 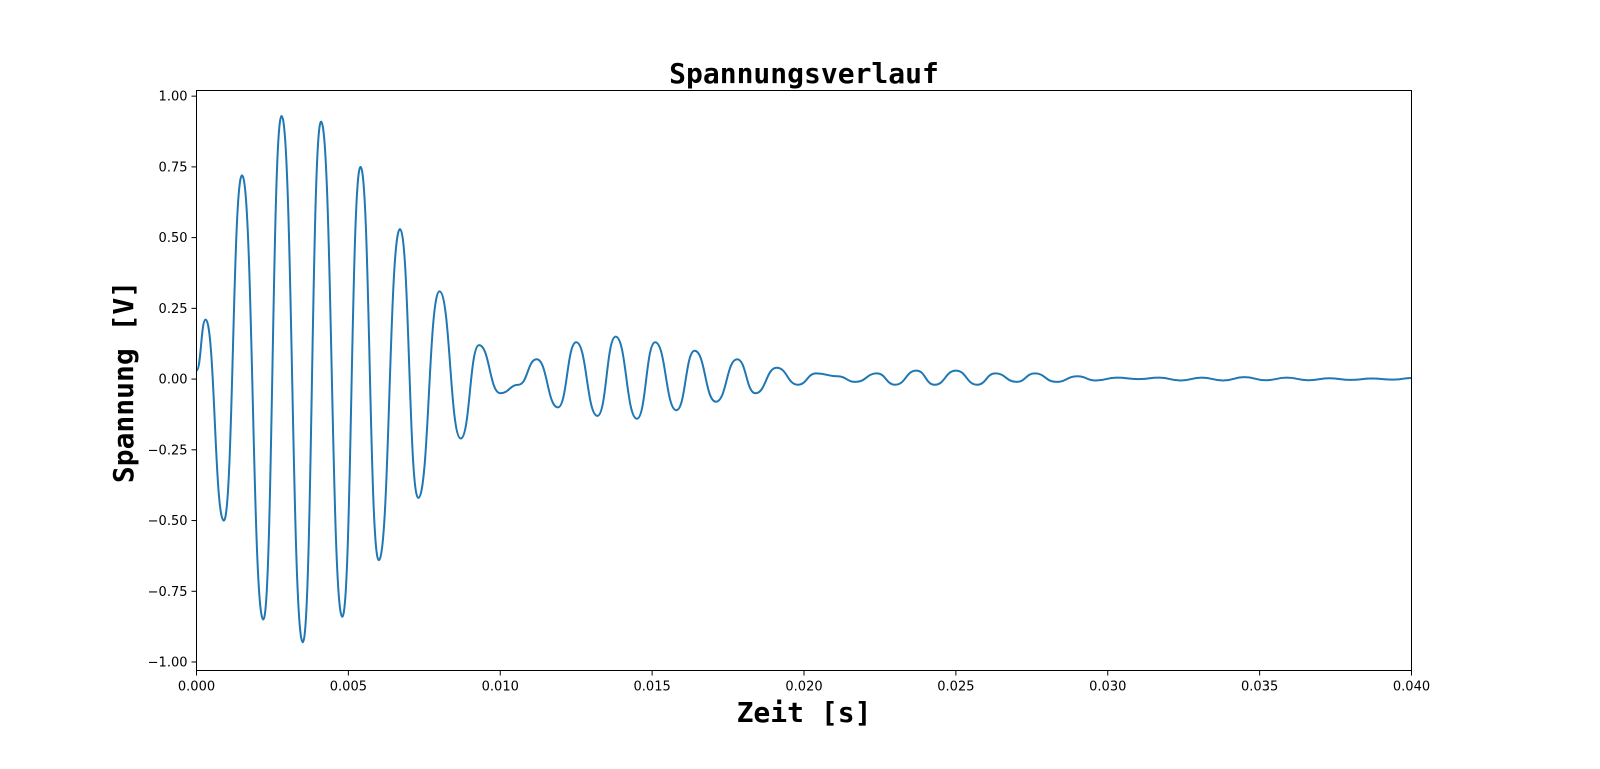 What do you see at coordinates (804, 712) in the screenshot?
I see `x-axis-label: Zeit [s]` at bounding box center [804, 712].